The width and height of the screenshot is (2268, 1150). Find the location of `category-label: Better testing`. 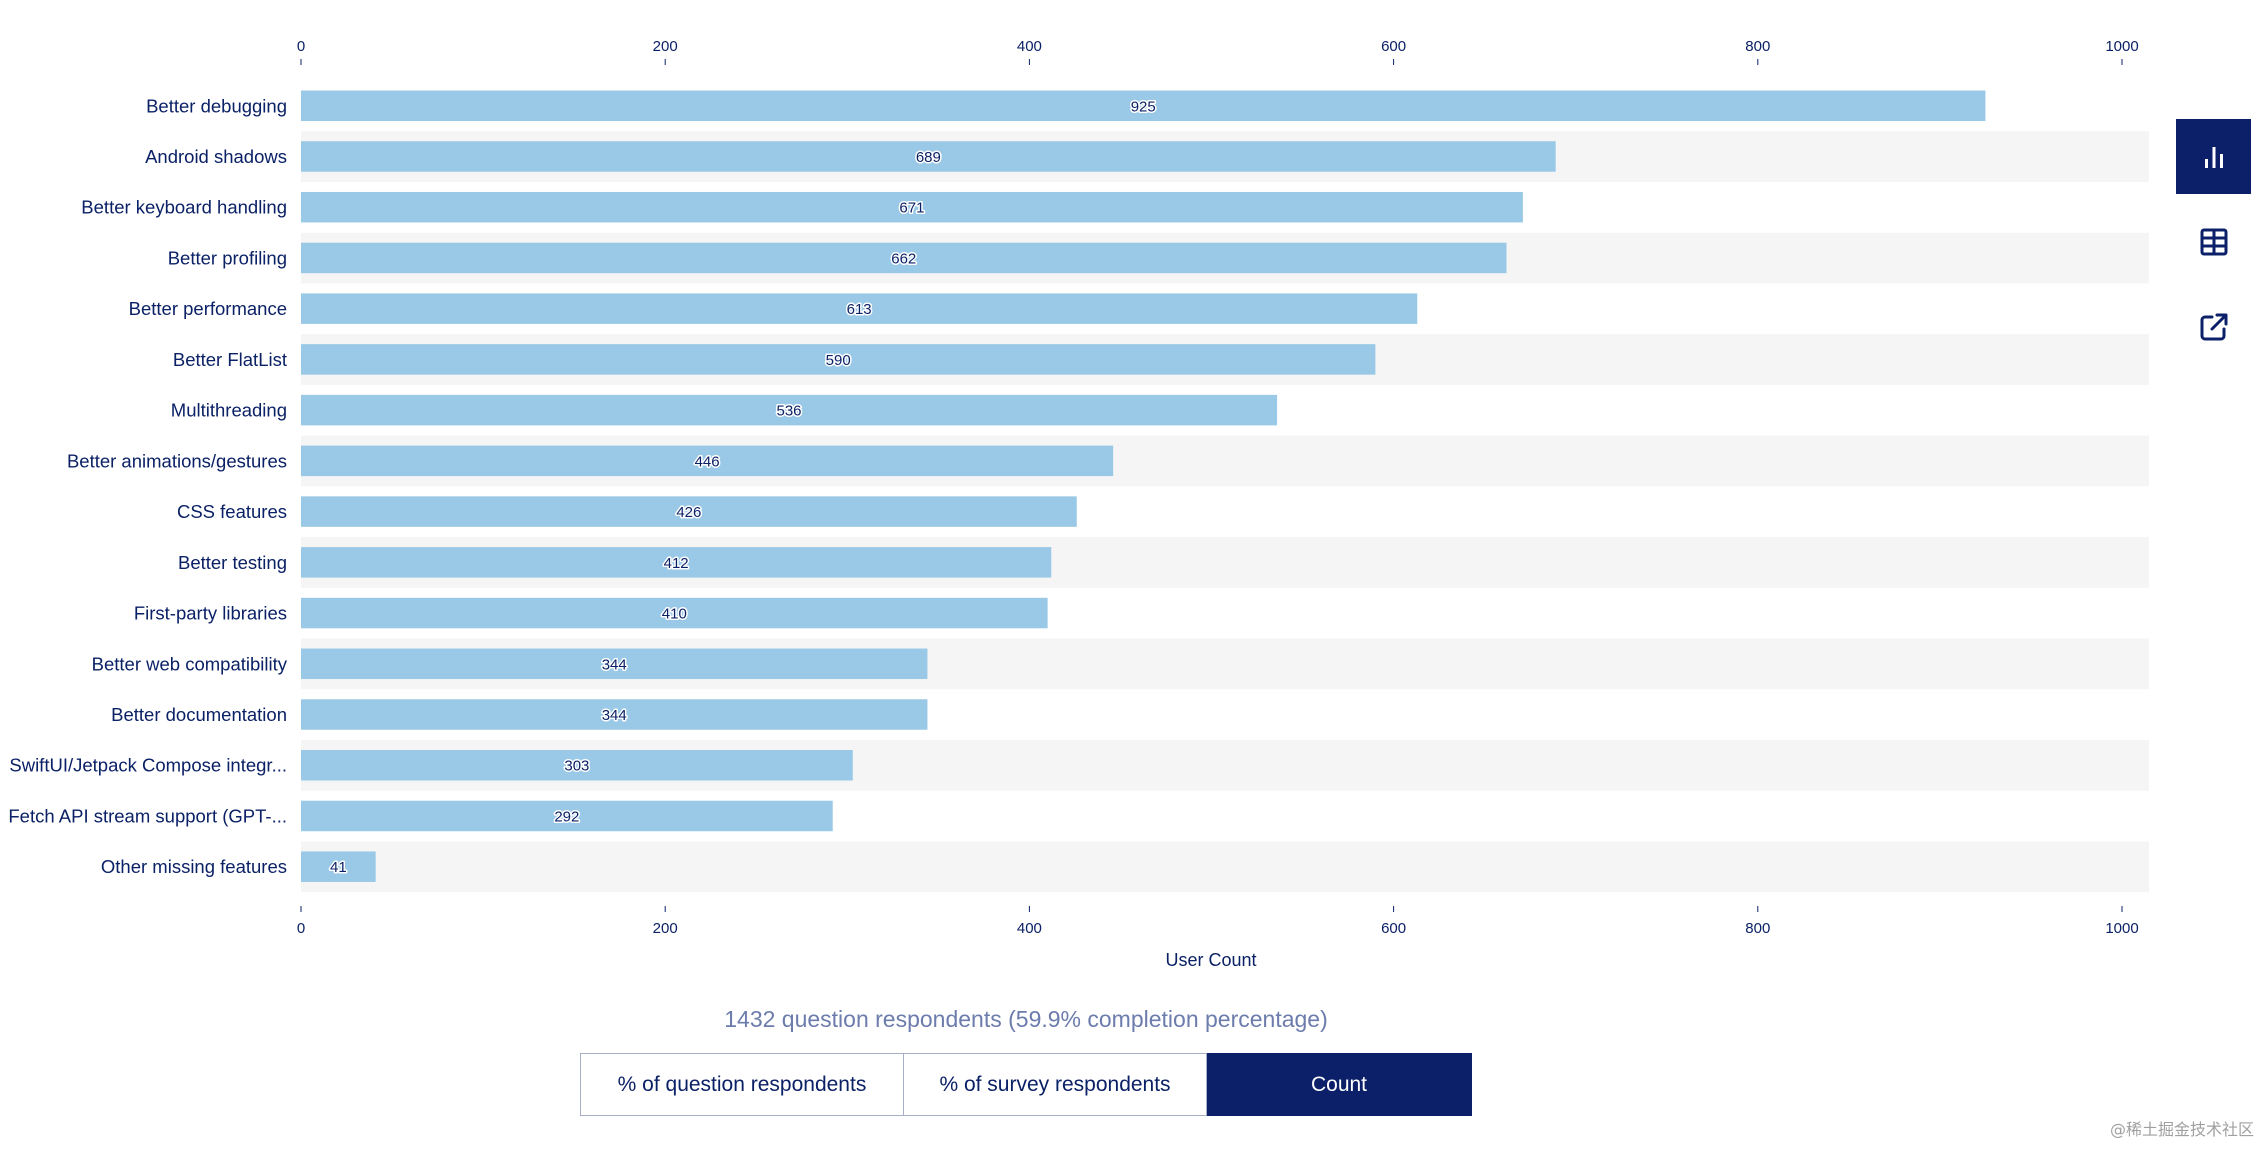

category-label: Better testing is located at coordinates (232, 562).